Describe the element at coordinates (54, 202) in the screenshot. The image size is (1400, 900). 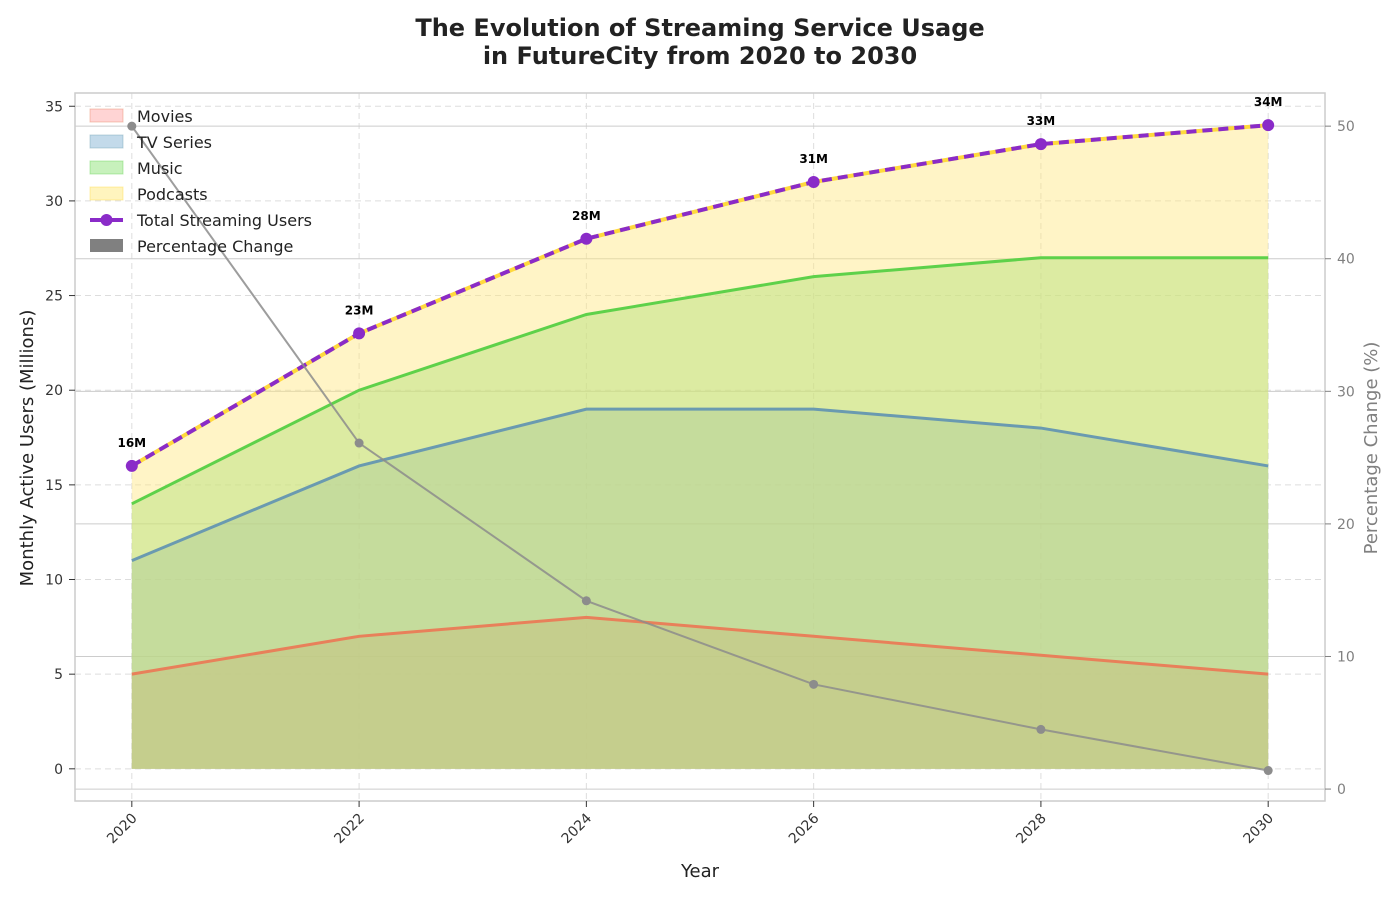
I see `y-tick-label: 30` at that location.